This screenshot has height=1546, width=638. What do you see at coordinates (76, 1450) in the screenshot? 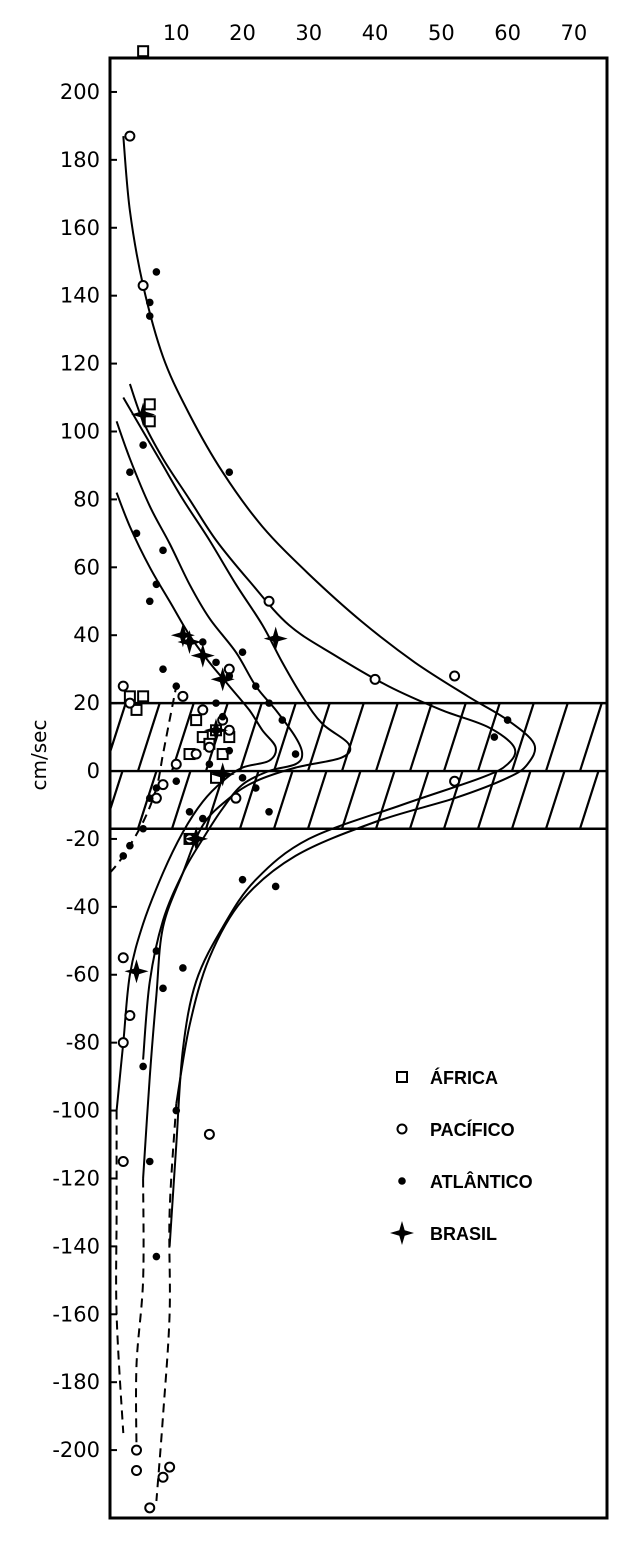
I see `y-tick-label: -200` at bounding box center [76, 1450].